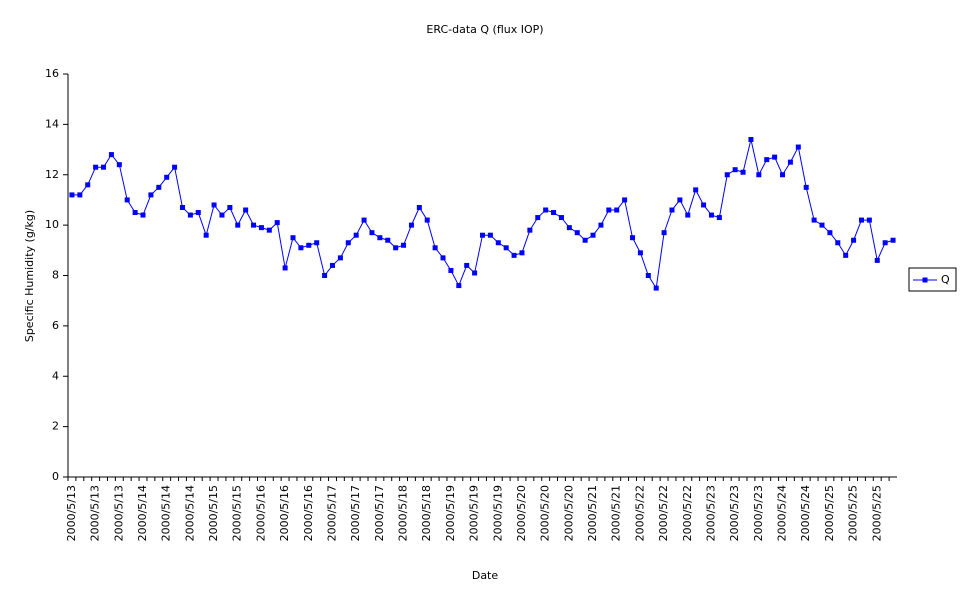 This screenshot has height=603, width=970. What do you see at coordinates (52, 224) in the screenshot?
I see `y-tick-label: 10` at bounding box center [52, 224].